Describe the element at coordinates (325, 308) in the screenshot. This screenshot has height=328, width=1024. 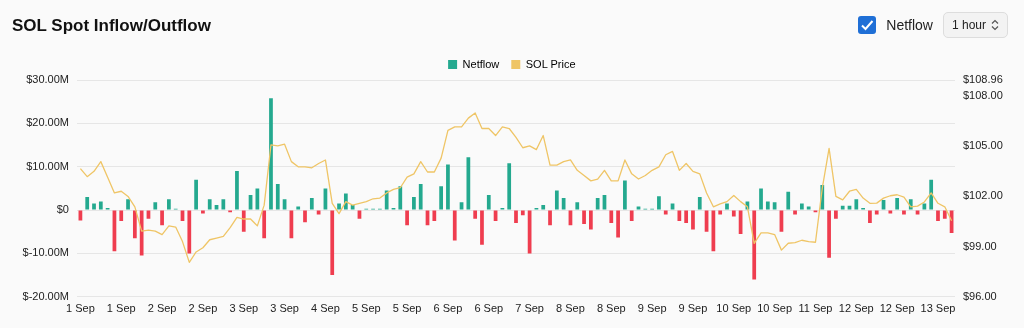
I see `x-tick-label: 4 Sep` at that location.